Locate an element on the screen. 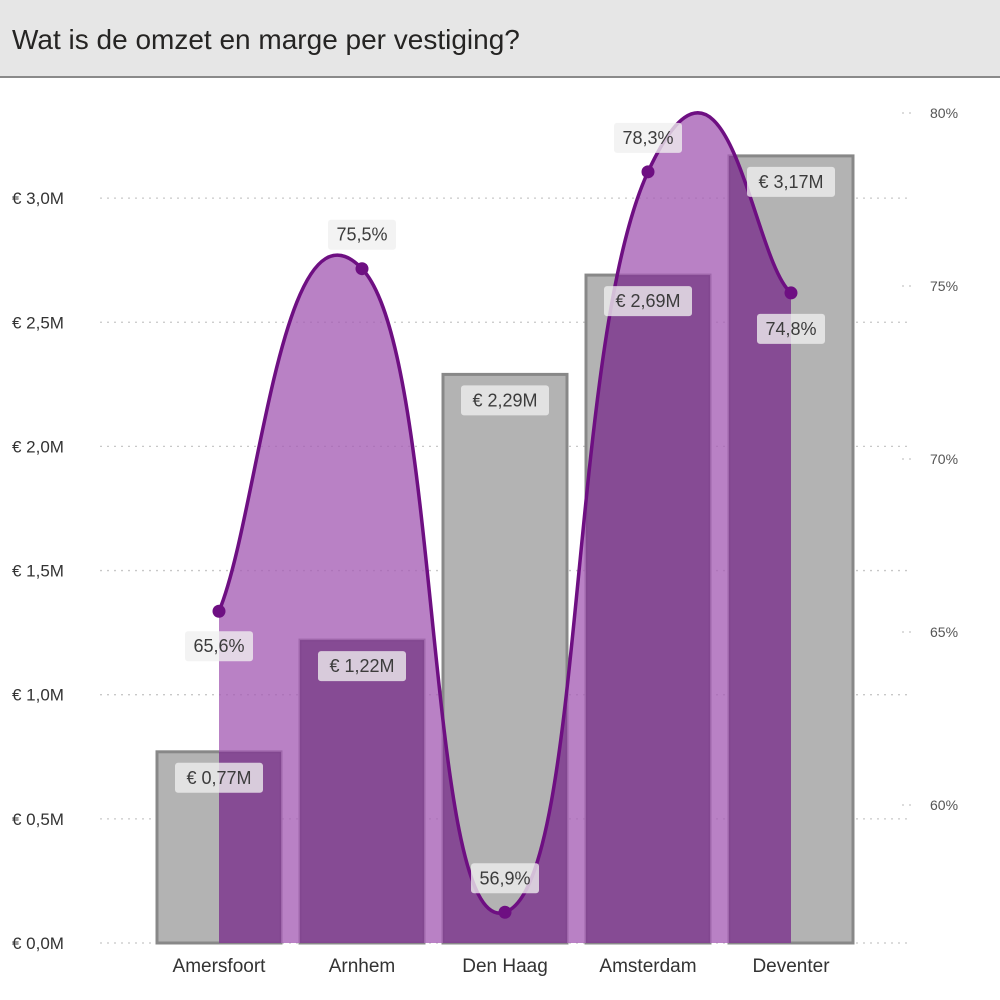 This screenshot has height=1000, width=1000. x-axis-label: Amersfoort is located at coordinates (220, 966).